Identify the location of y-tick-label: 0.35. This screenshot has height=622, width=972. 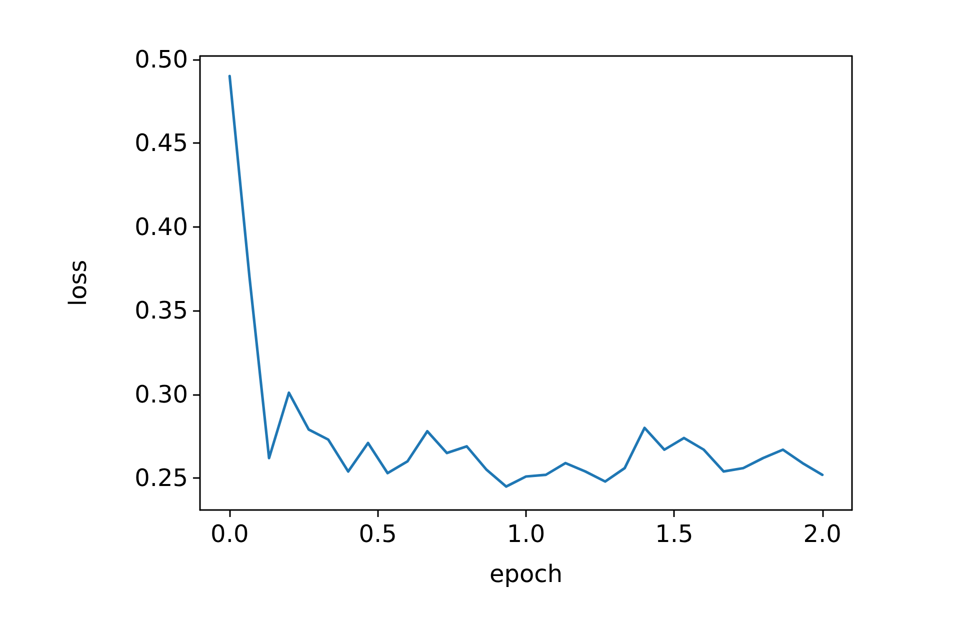
(161, 310).